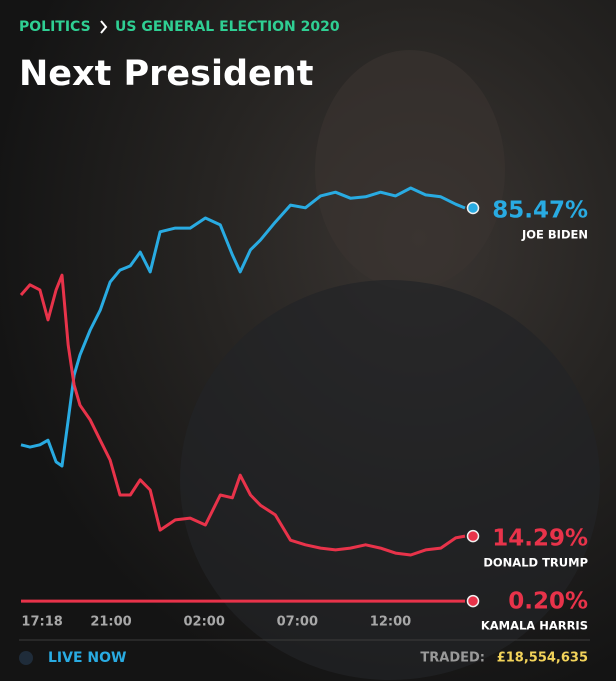  What do you see at coordinates (554, 235) in the screenshot?
I see `legend-name: JOE BIDEN` at bounding box center [554, 235].